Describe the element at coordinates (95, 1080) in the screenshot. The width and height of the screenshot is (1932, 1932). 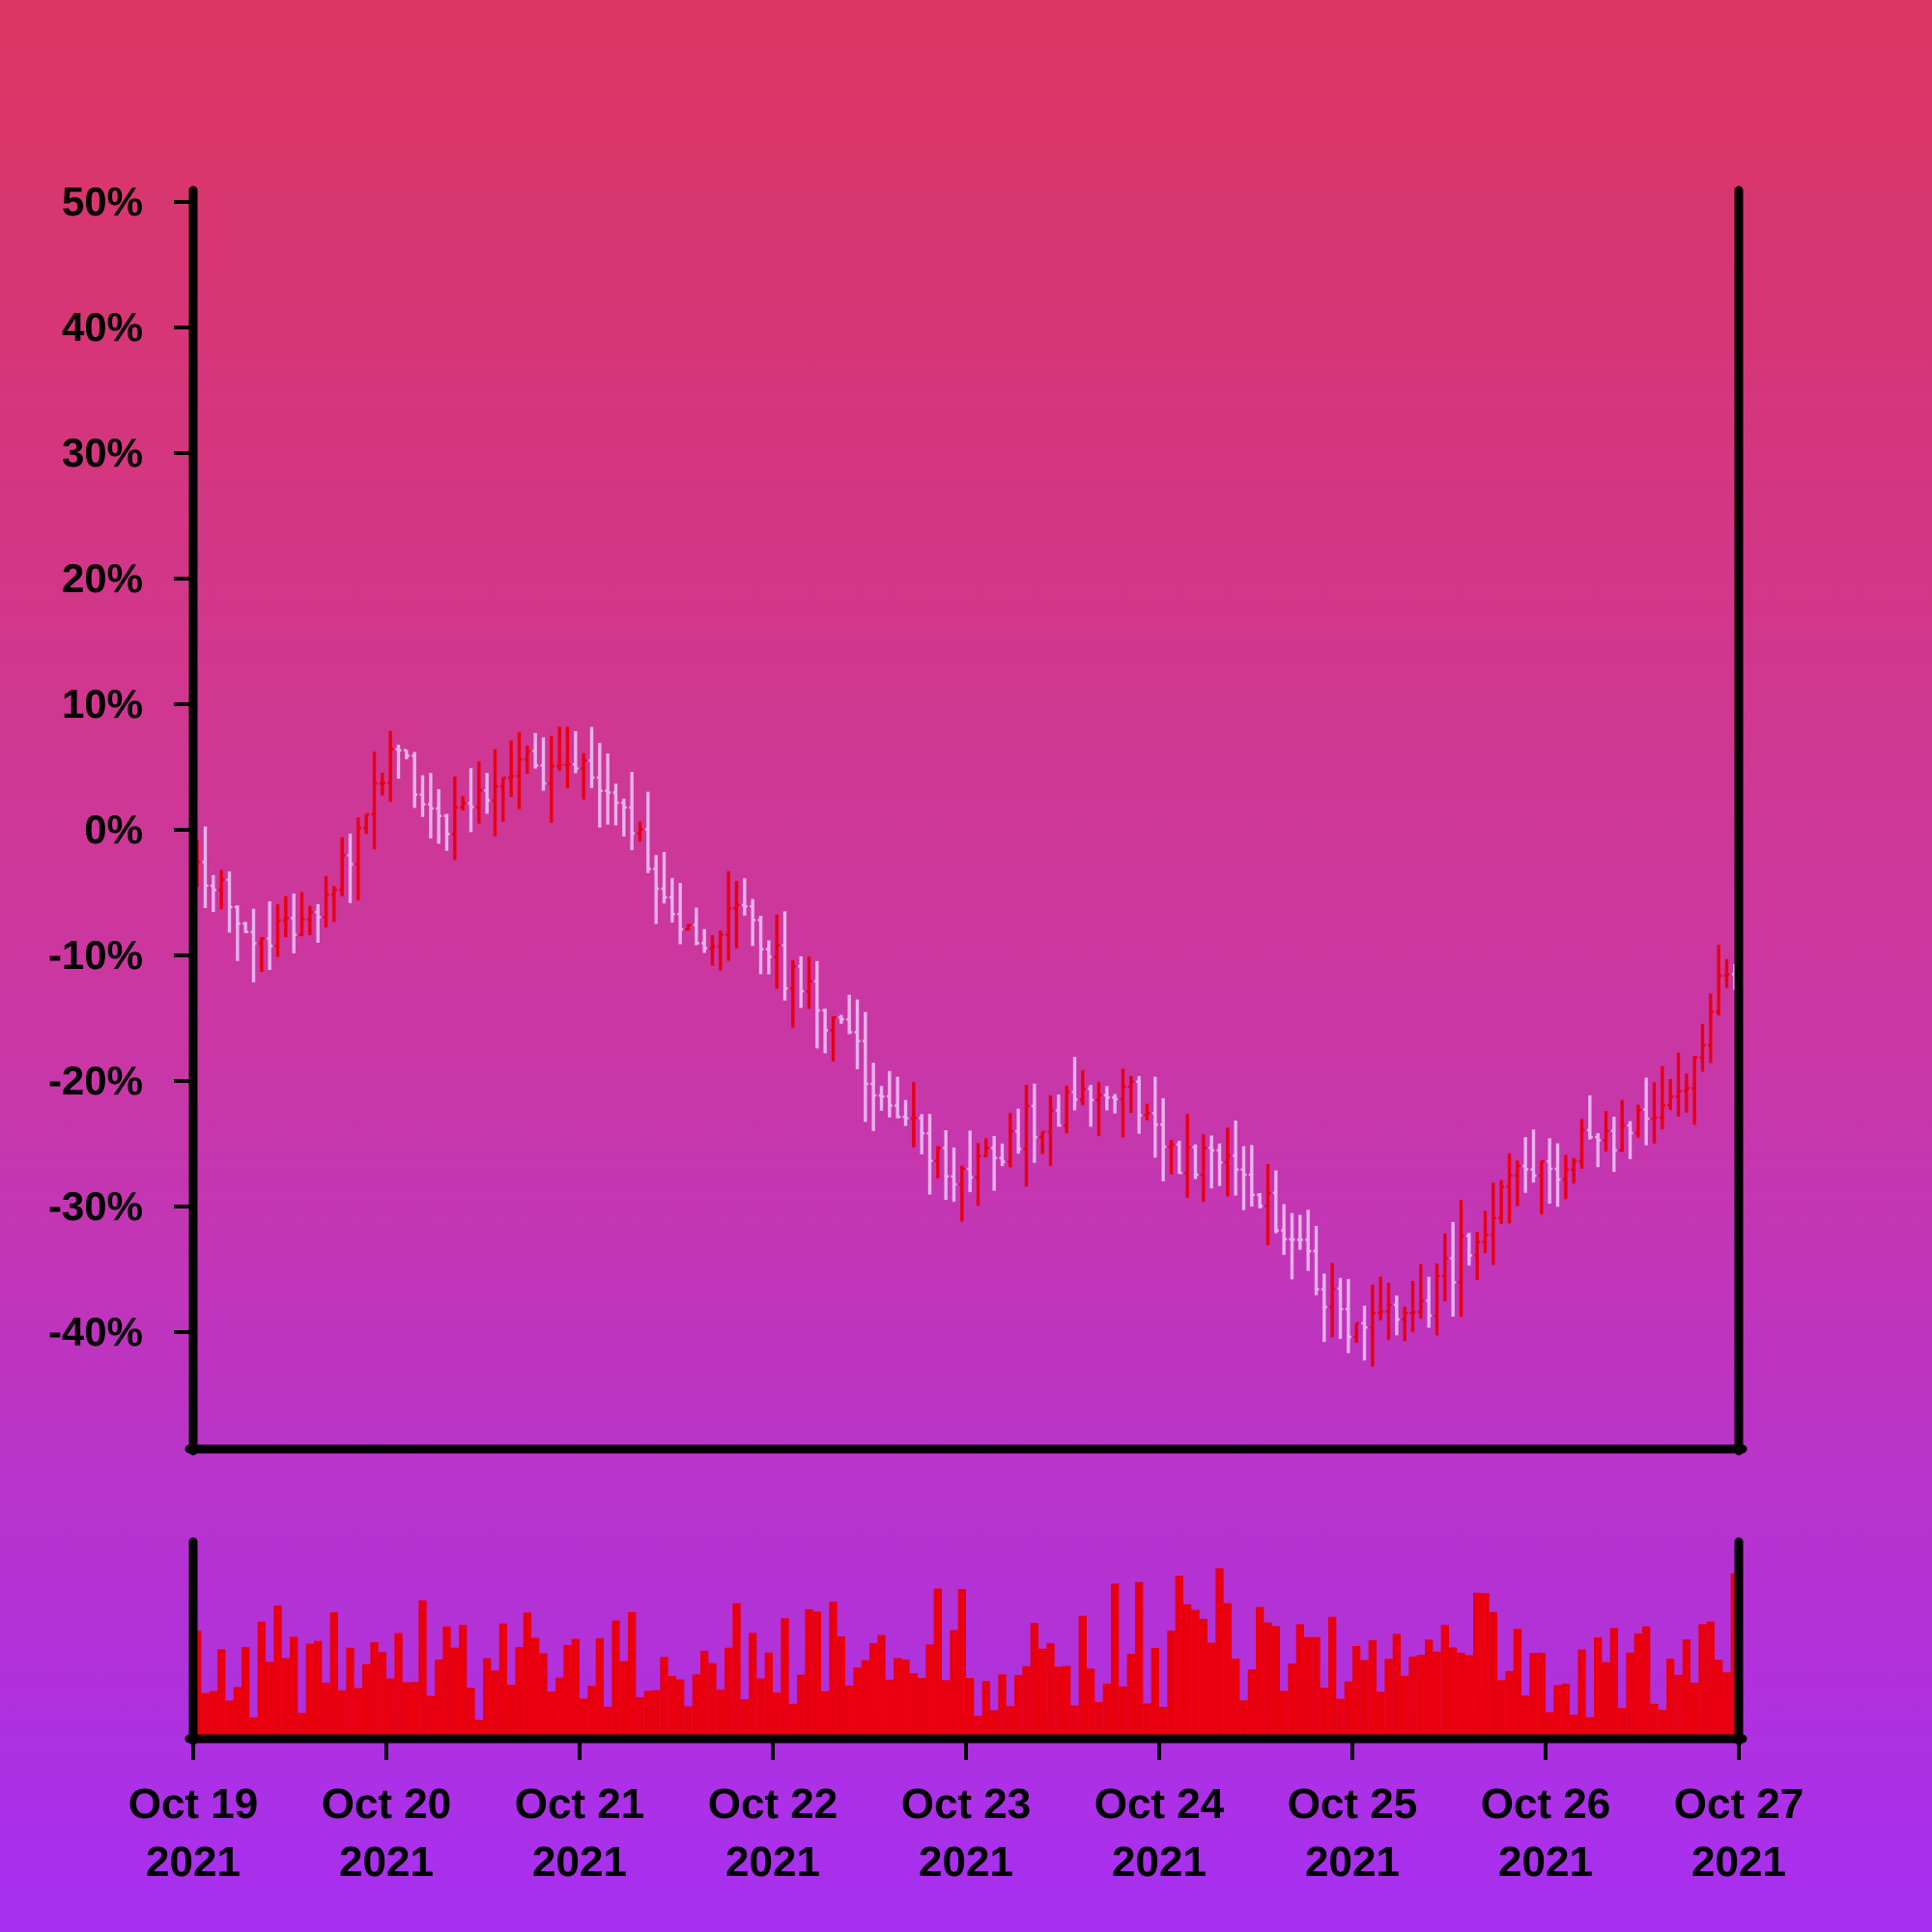
I see `y-tick-label: -20%` at that location.